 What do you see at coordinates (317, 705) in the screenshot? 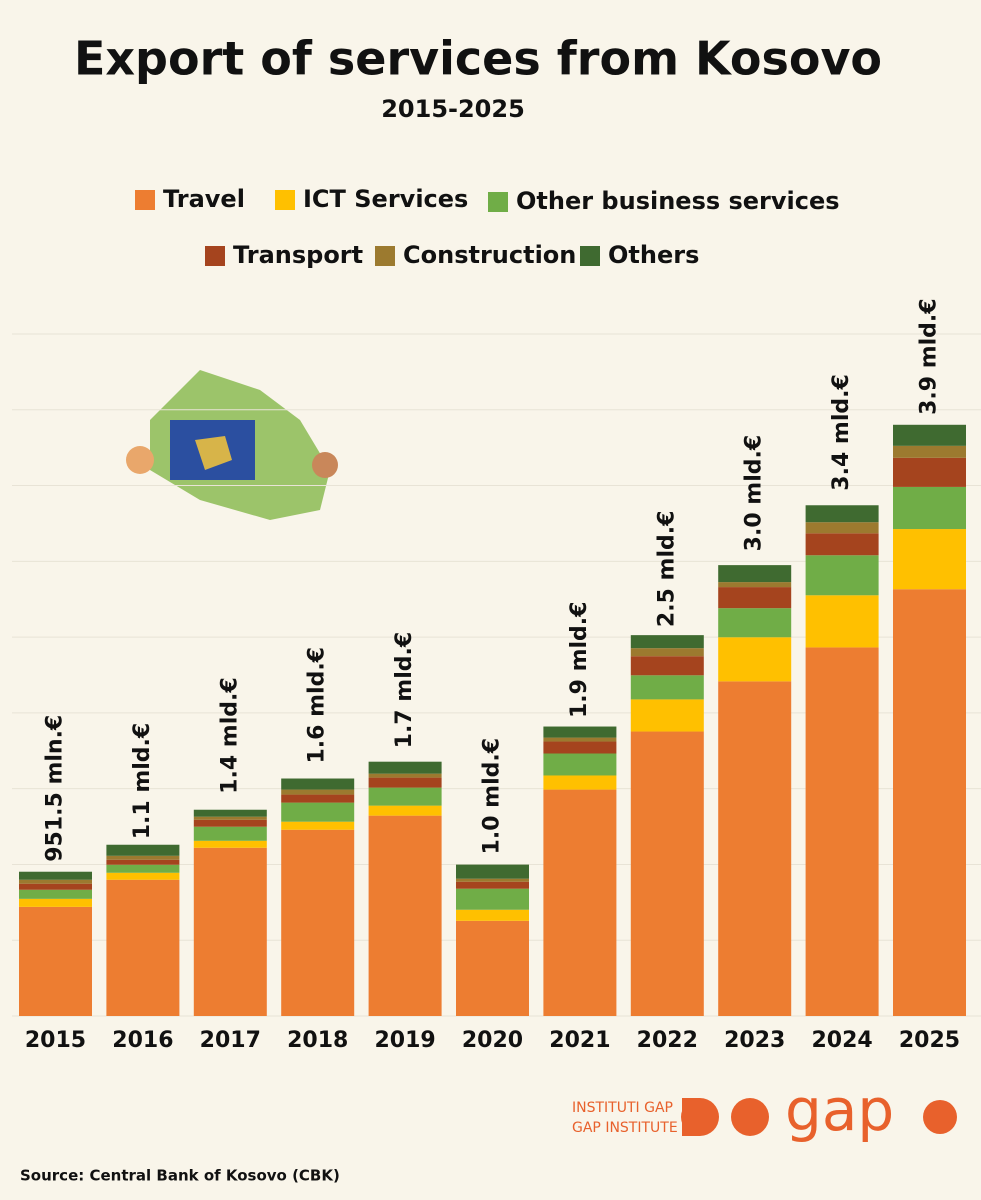
I see `total-label: 1.6 mld.€` at bounding box center [317, 705].